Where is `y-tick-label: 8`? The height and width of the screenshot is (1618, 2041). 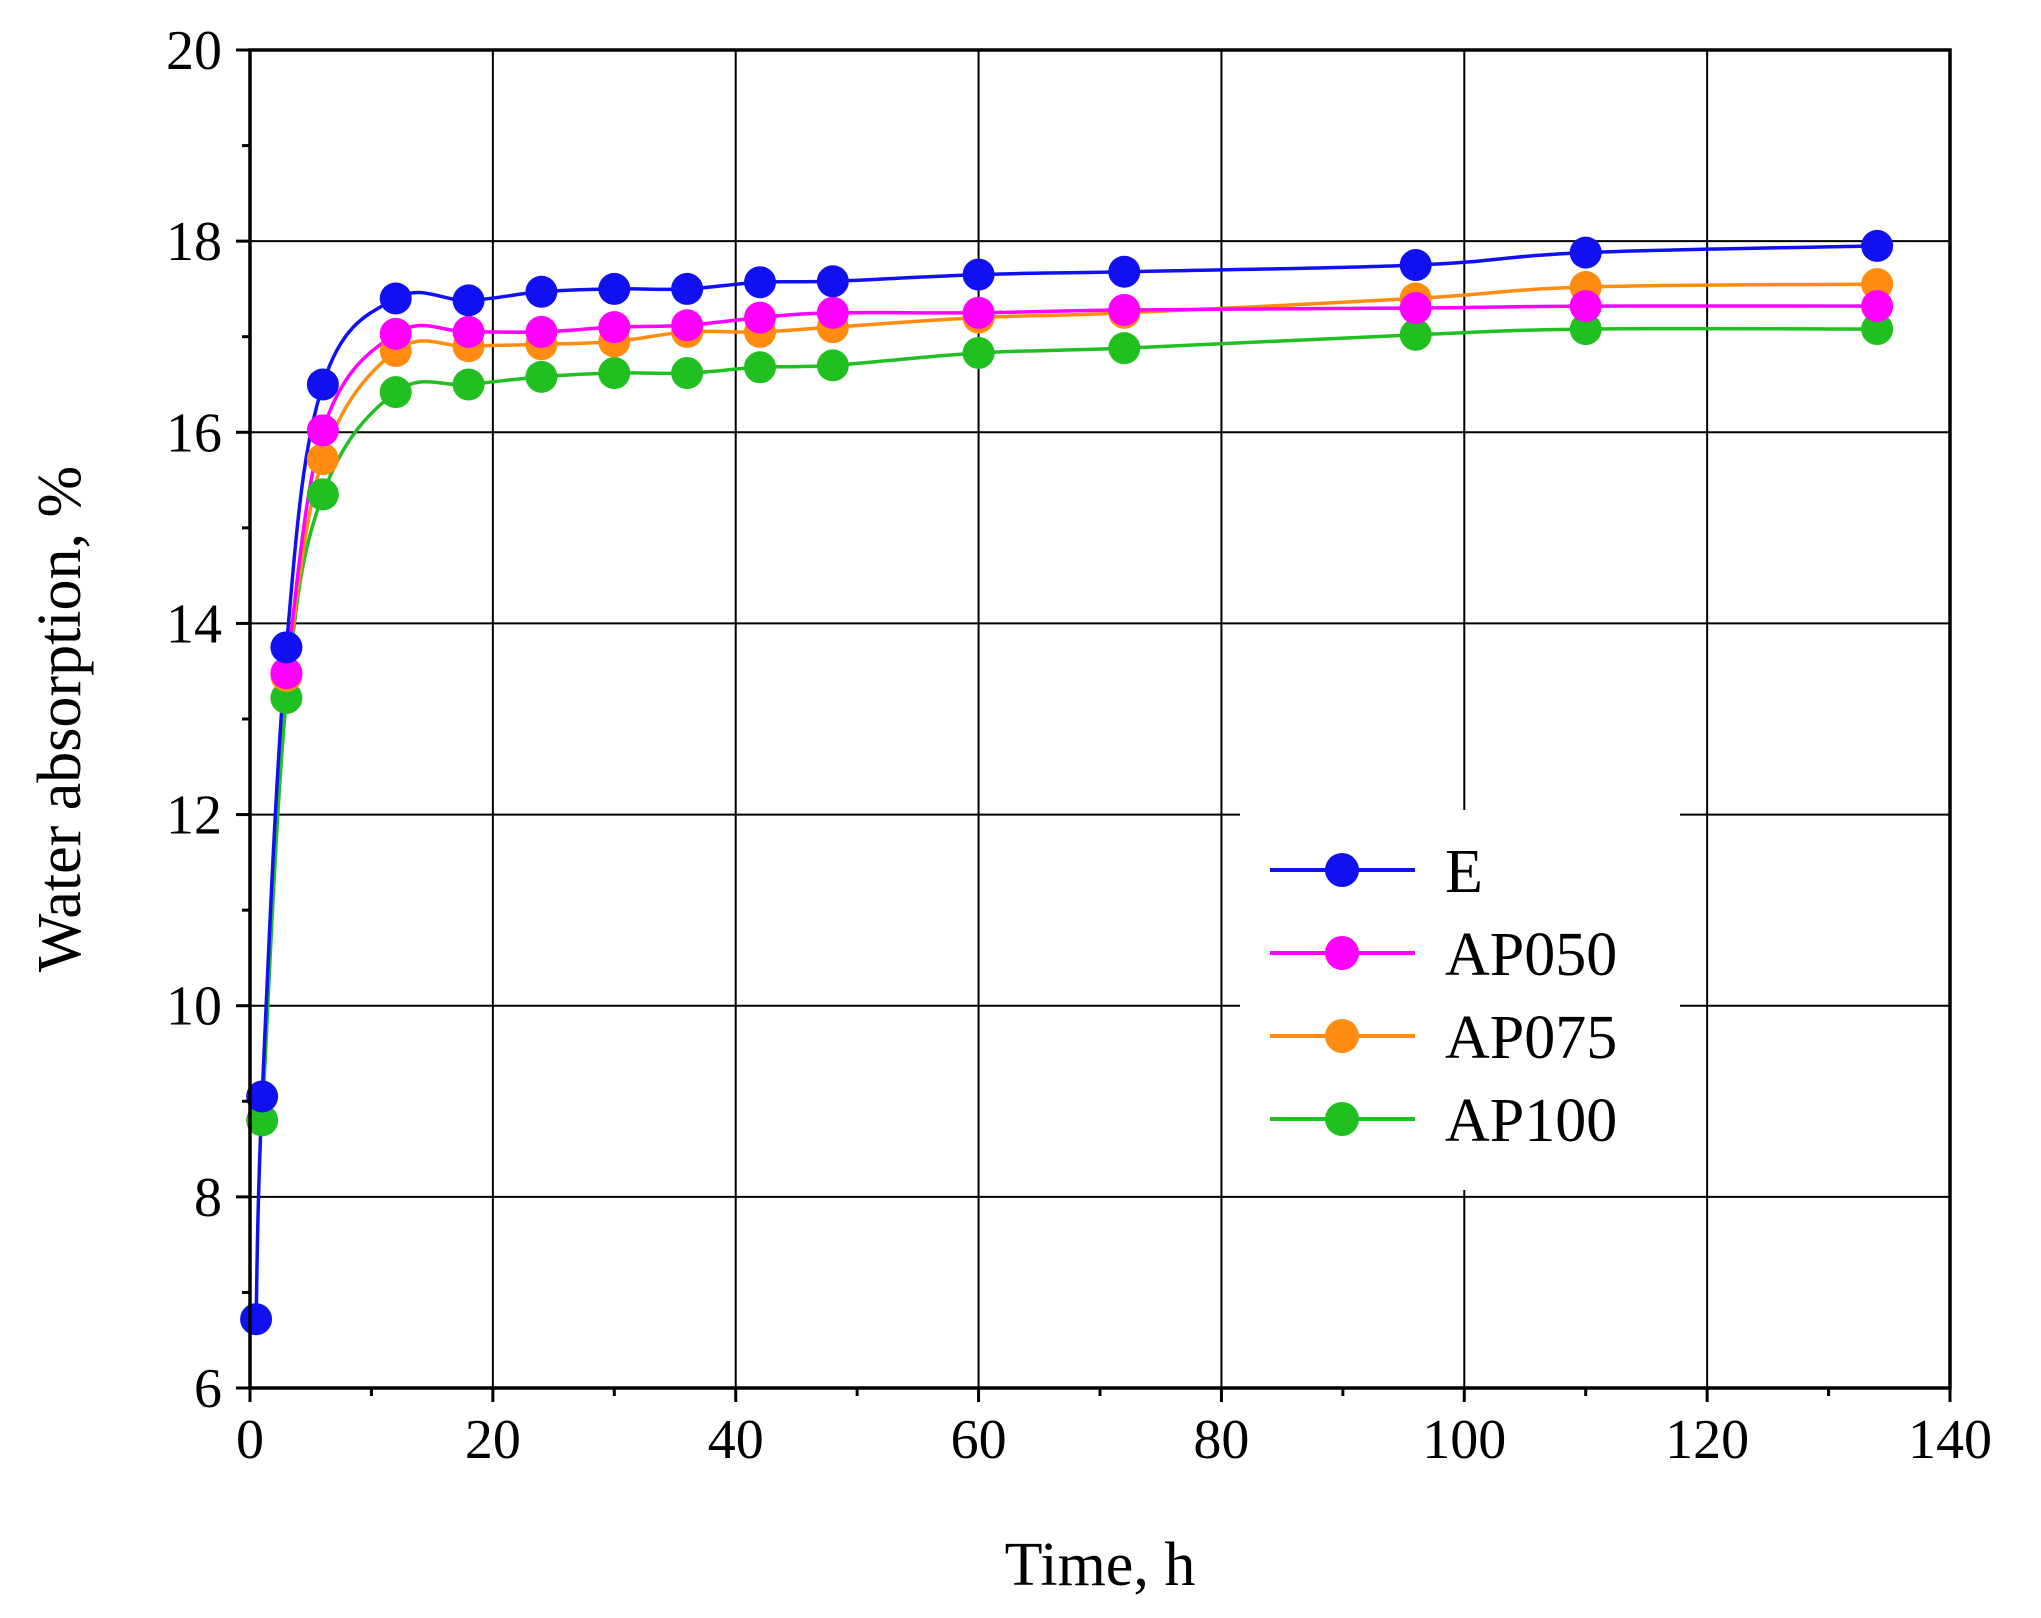 y-tick-label: 8 is located at coordinates (208, 1198).